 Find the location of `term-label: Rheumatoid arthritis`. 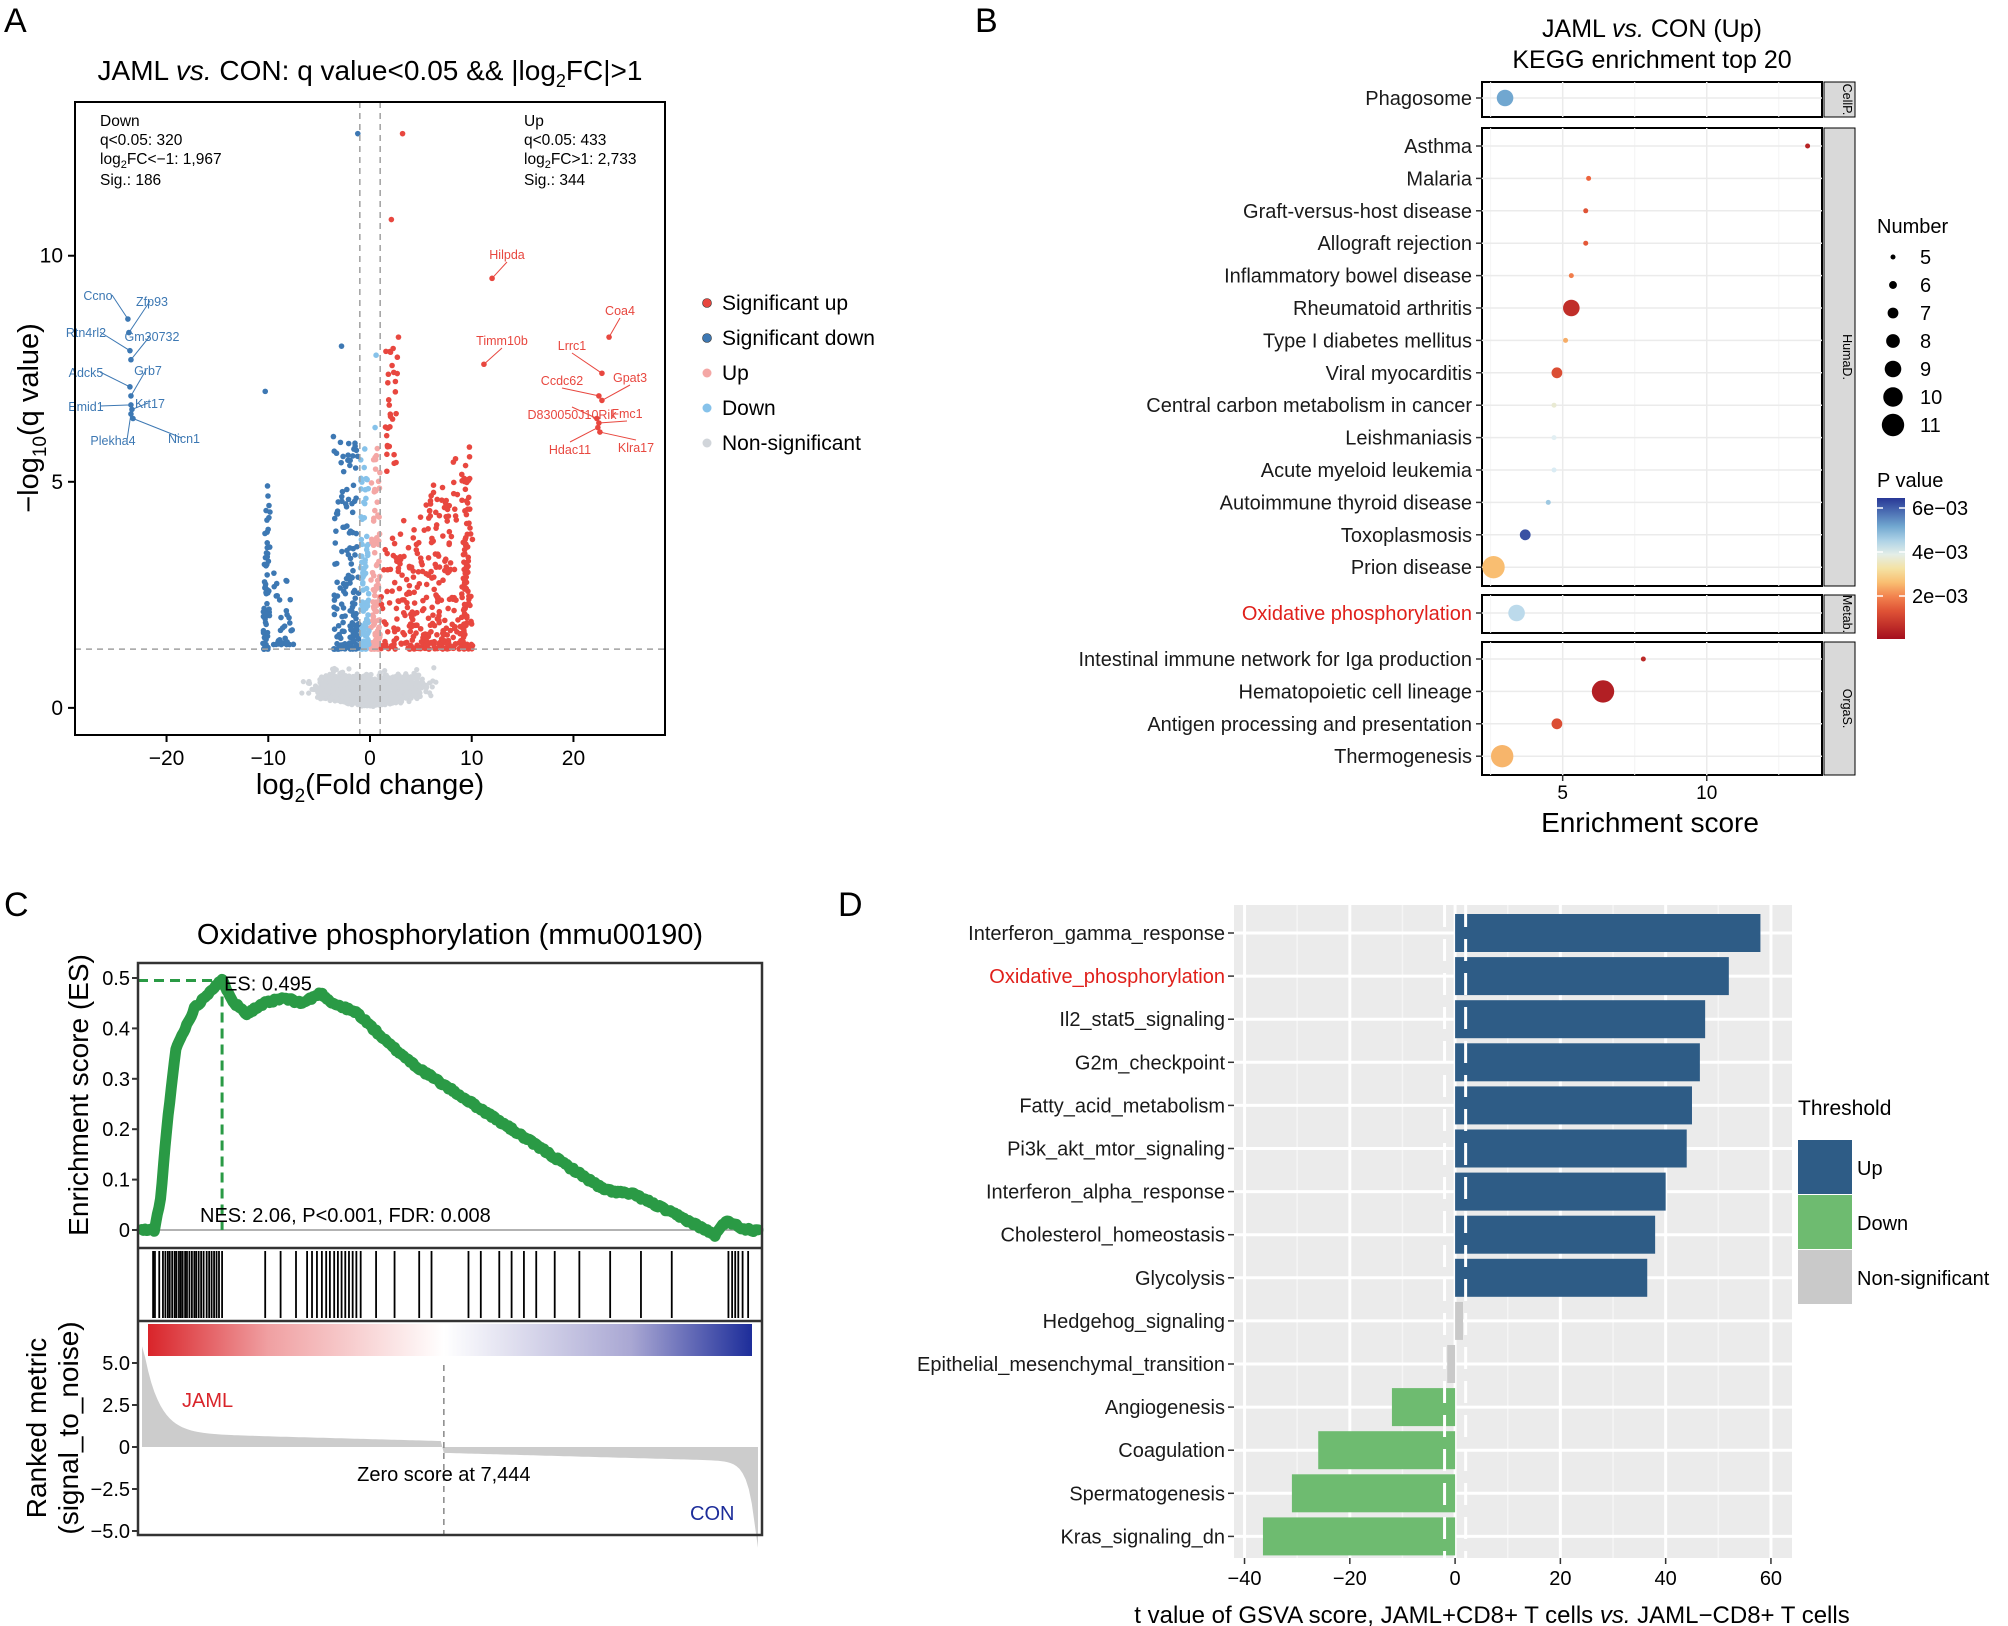

term-label: Rheumatoid arthritis is located at coordinates (1382, 309).